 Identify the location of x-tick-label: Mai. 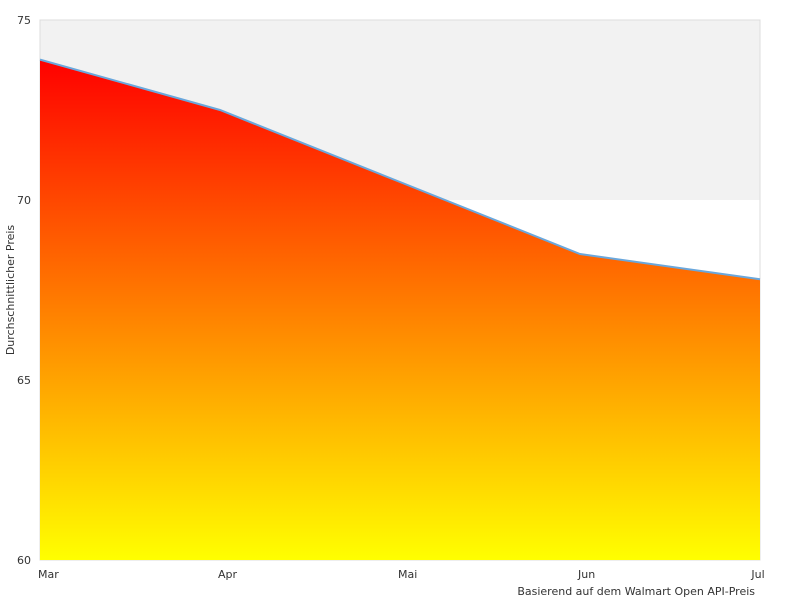
(407, 574).